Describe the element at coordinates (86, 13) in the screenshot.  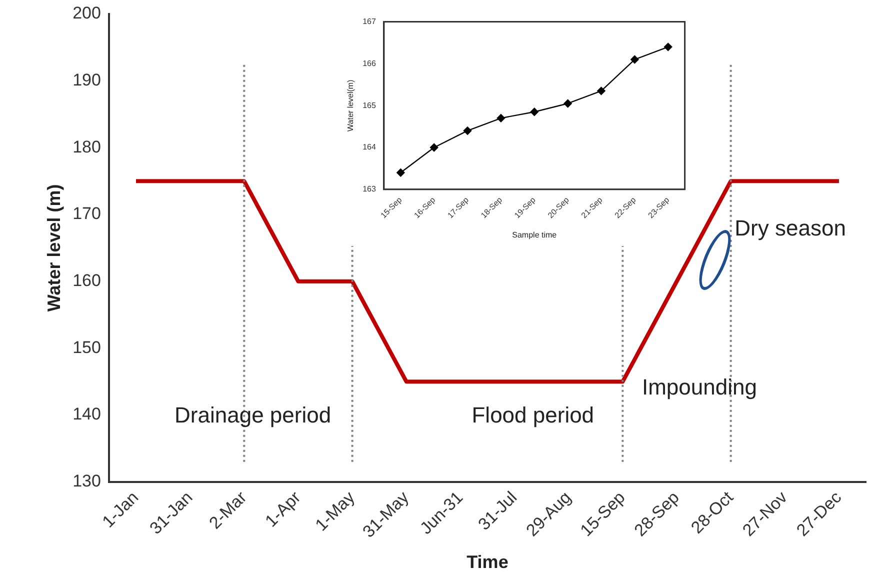
I see `y-tick-label: 200` at that location.